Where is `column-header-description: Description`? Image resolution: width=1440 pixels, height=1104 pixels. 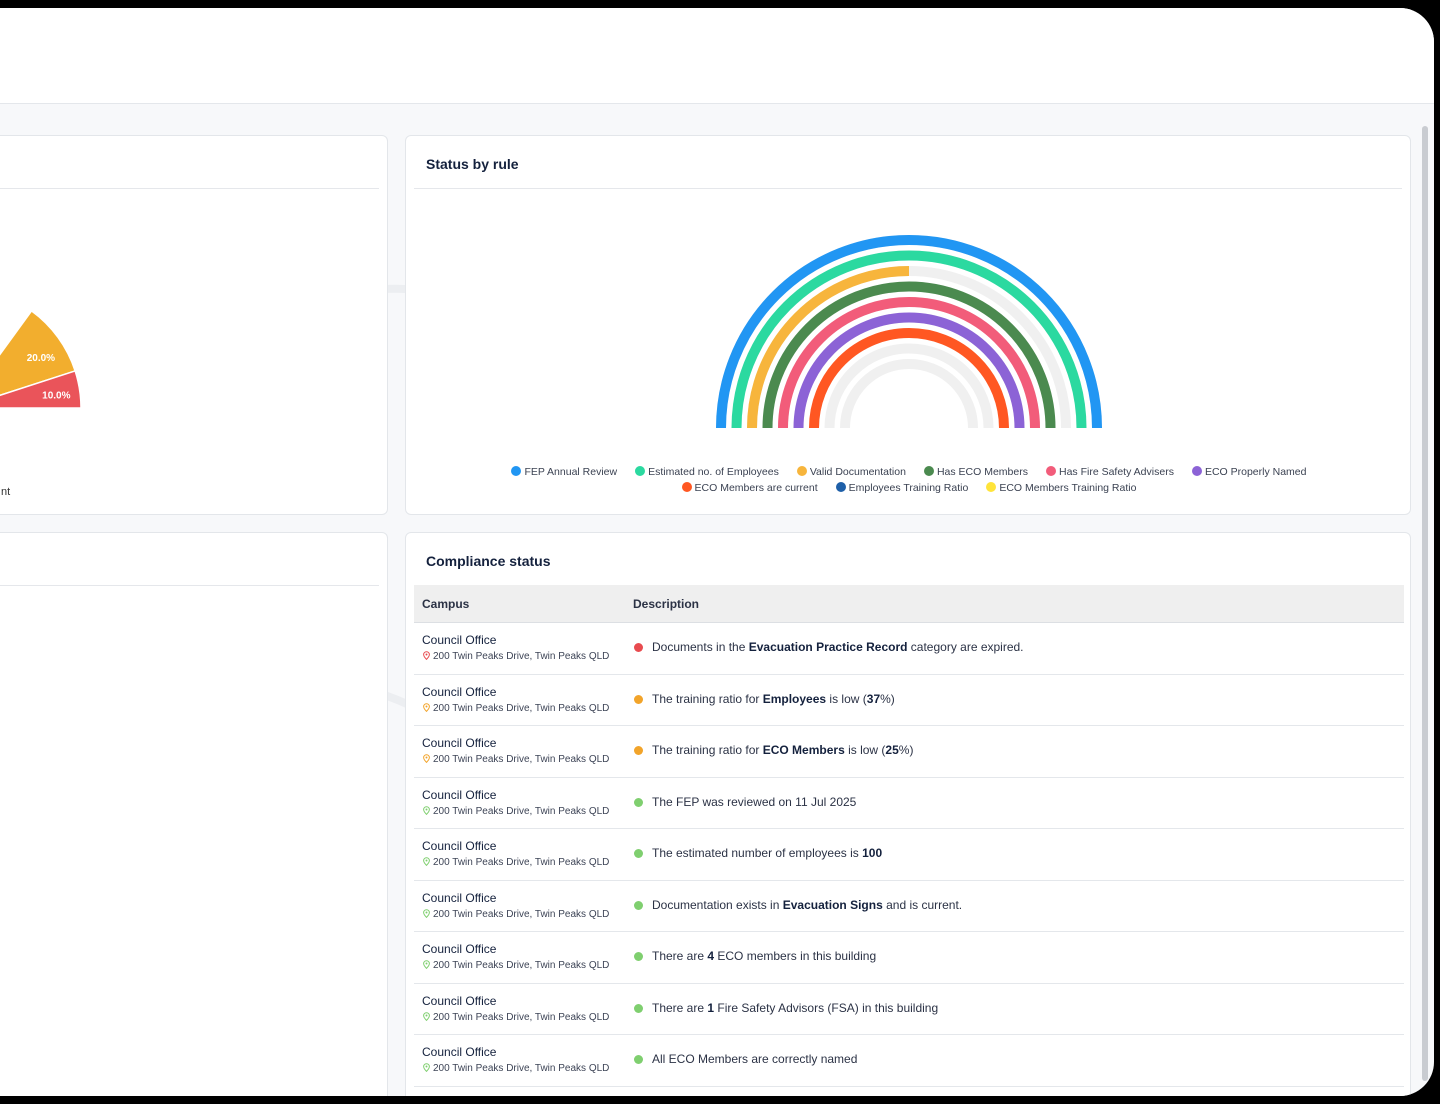
column-header-description: Description is located at coordinates (666, 604).